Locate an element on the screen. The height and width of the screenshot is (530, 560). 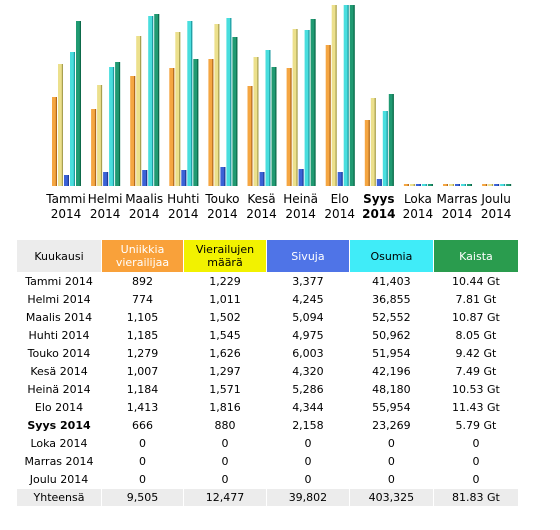
cell-hits: 42,196 is located at coordinates (391, 371).